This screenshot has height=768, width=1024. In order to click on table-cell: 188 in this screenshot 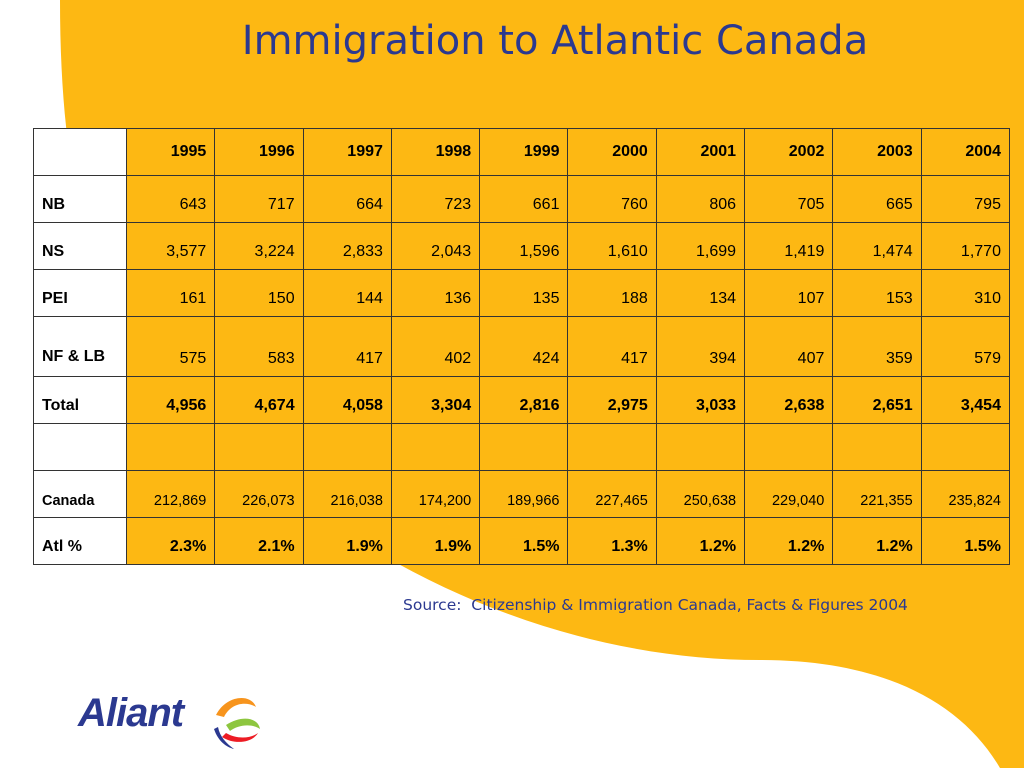, I will do `click(612, 293)`.